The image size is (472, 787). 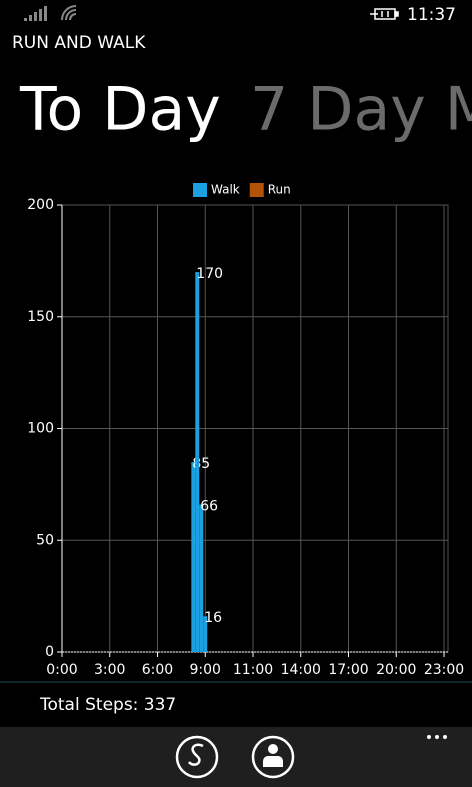 I want to click on start-button, so click(x=197, y=757).